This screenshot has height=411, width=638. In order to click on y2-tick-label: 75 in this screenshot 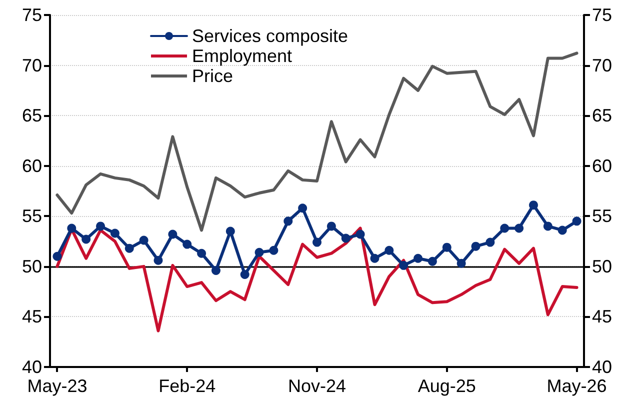, I will do `click(602, 15)`.